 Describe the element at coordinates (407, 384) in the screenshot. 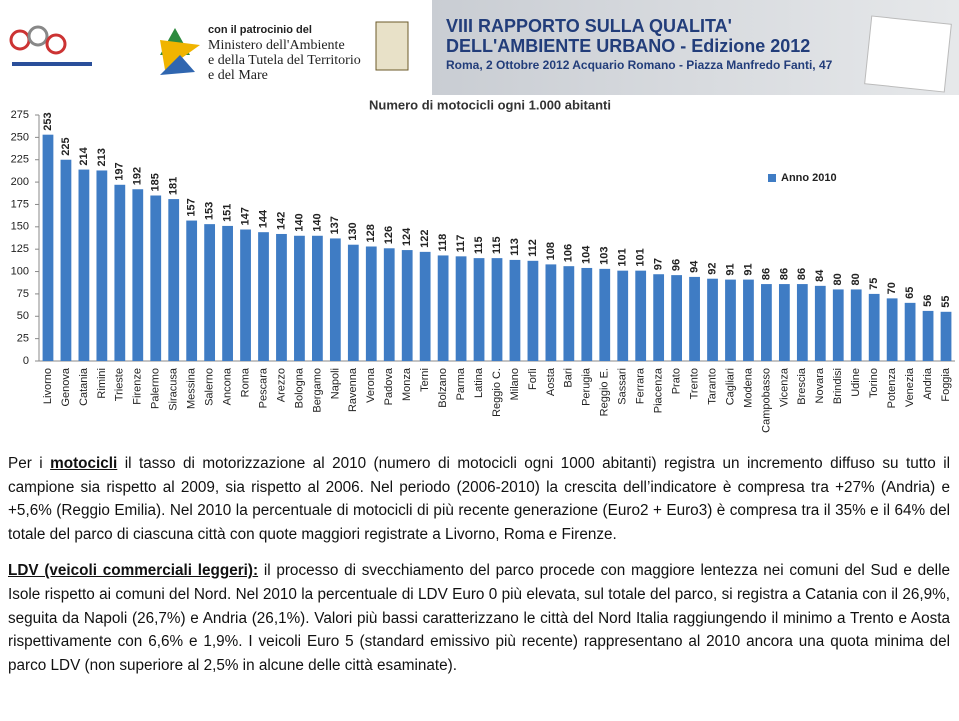

I see `x-tick-label: Monza` at that location.